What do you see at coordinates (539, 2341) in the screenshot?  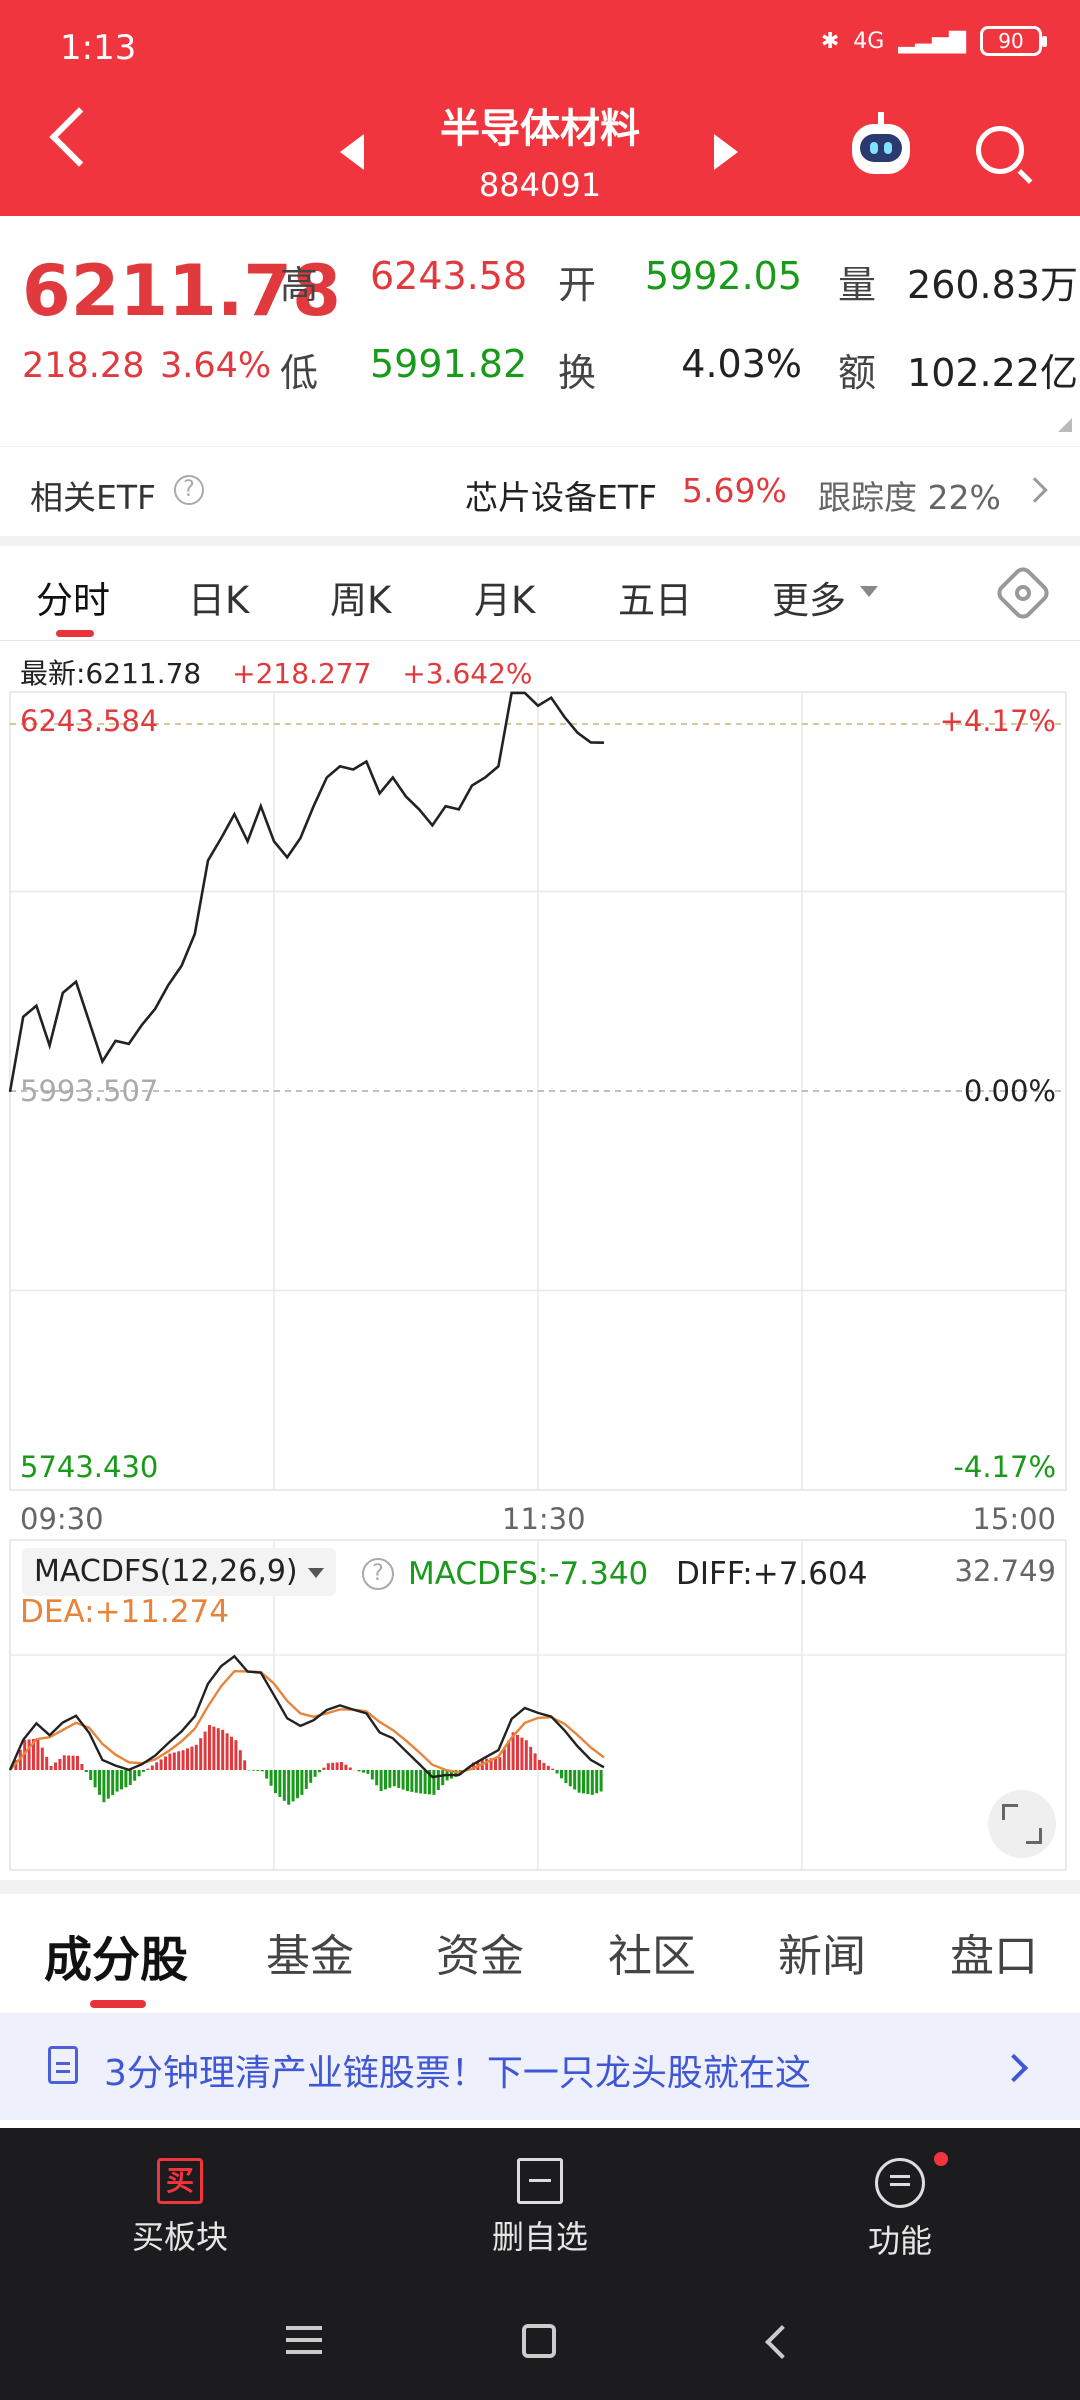 I see `nav-home-icon` at bounding box center [539, 2341].